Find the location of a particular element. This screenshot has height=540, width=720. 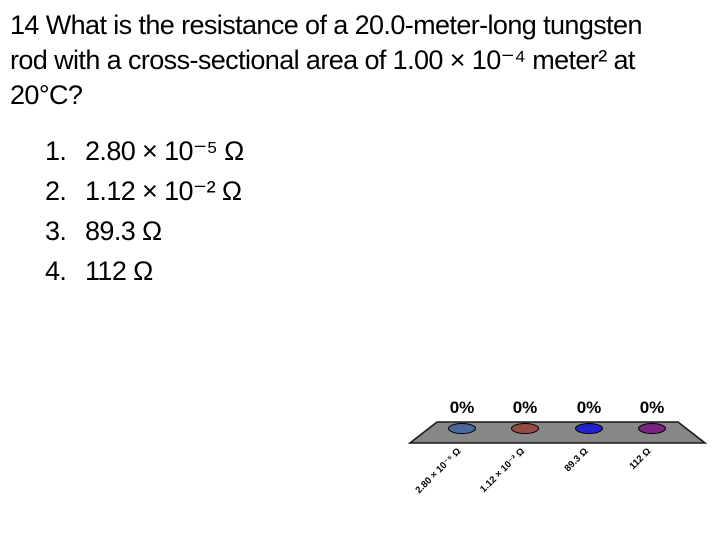

category-label-4: 112 Ω is located at coordinates (640, 459).